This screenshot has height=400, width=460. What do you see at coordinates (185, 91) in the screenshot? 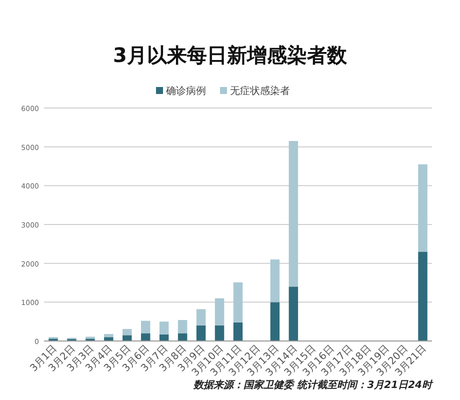
I see `legend-label: 确诊病例` at bounding box center [185, 91].